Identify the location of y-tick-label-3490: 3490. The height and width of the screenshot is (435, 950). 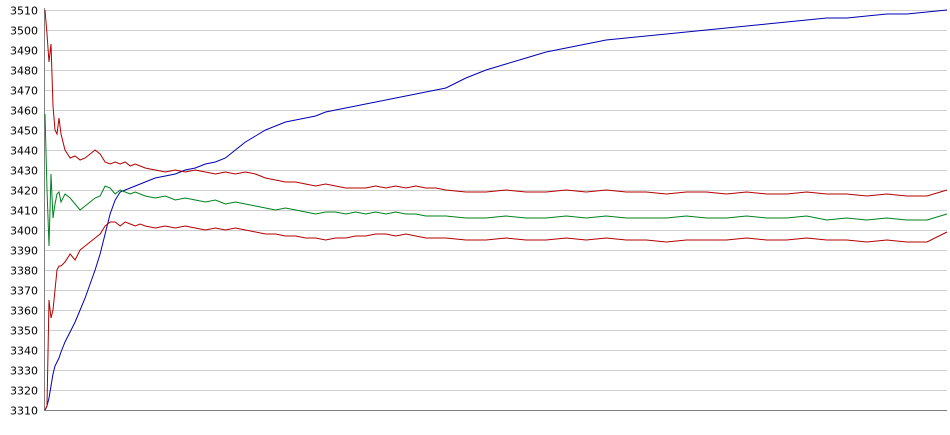
(24, 51).